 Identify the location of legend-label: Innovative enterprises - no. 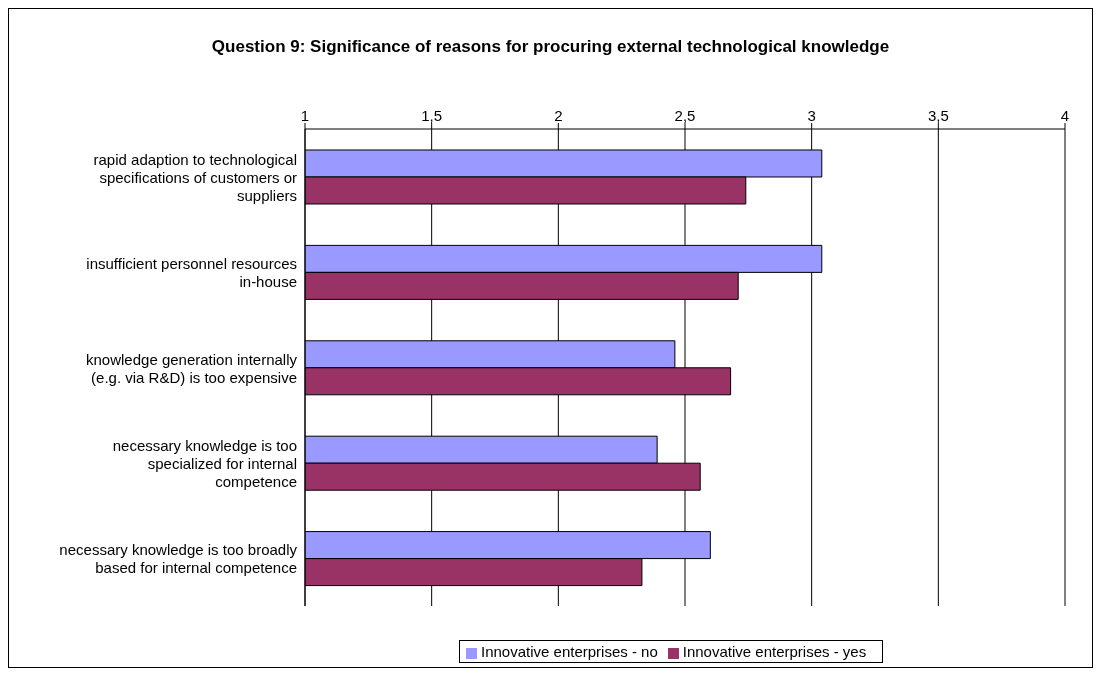
(569, 651).